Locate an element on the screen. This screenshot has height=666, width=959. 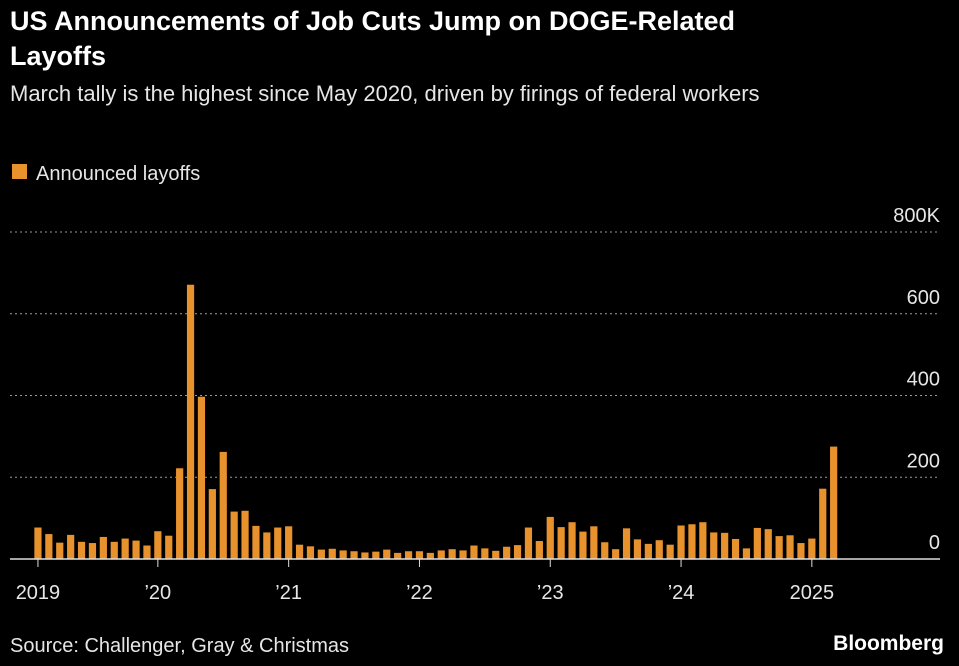
x-tick-label: ’20 is located at coordinates (157, 593).